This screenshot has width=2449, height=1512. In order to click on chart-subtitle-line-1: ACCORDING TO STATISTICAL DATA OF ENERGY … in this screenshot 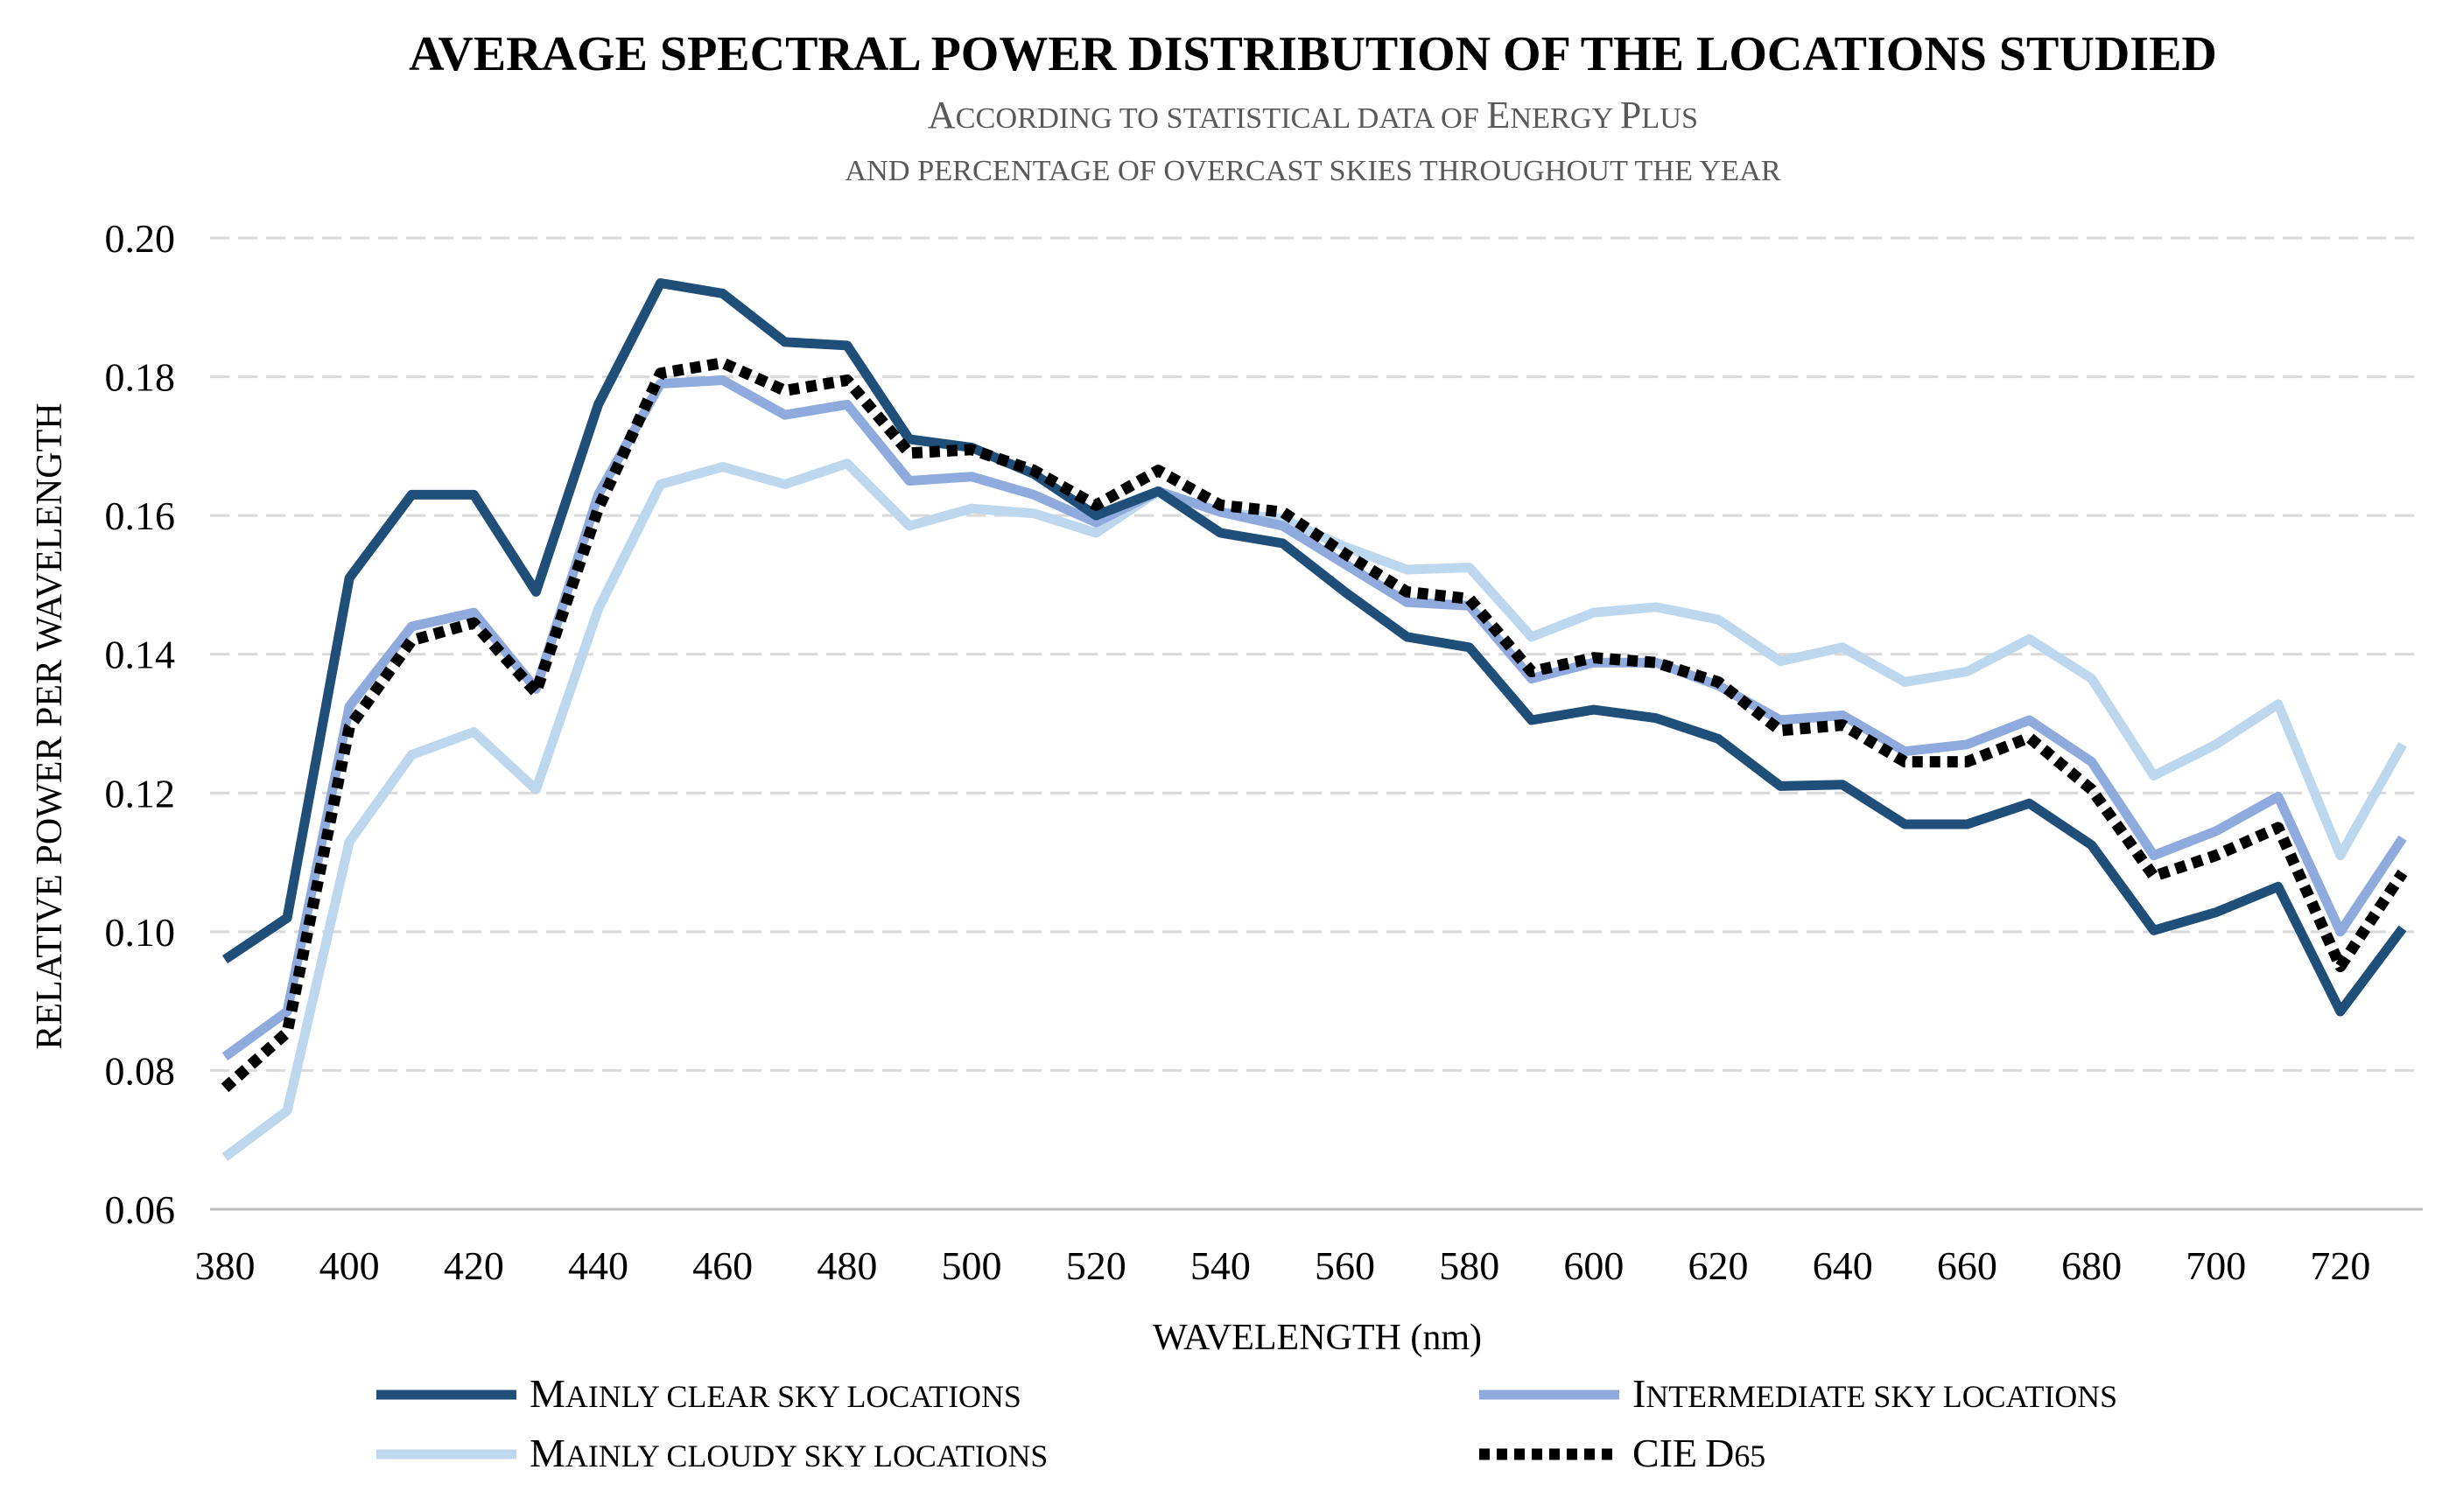, I will do `click(1313, 115)`.